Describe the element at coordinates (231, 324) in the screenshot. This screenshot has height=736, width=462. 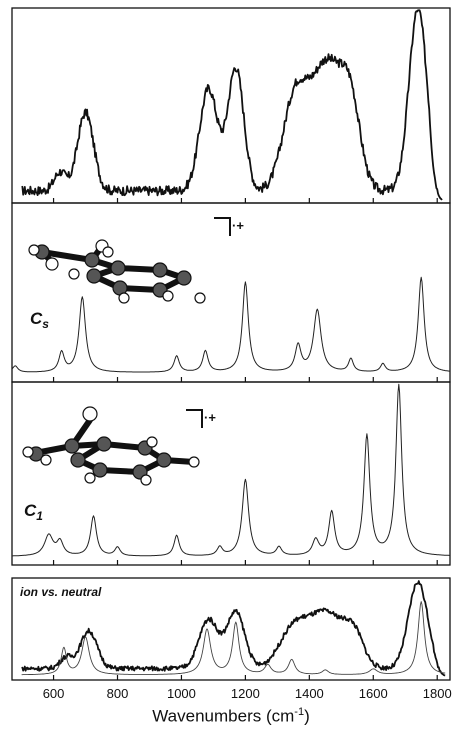
I see `cs-calculated-spectrum-line` at that location.